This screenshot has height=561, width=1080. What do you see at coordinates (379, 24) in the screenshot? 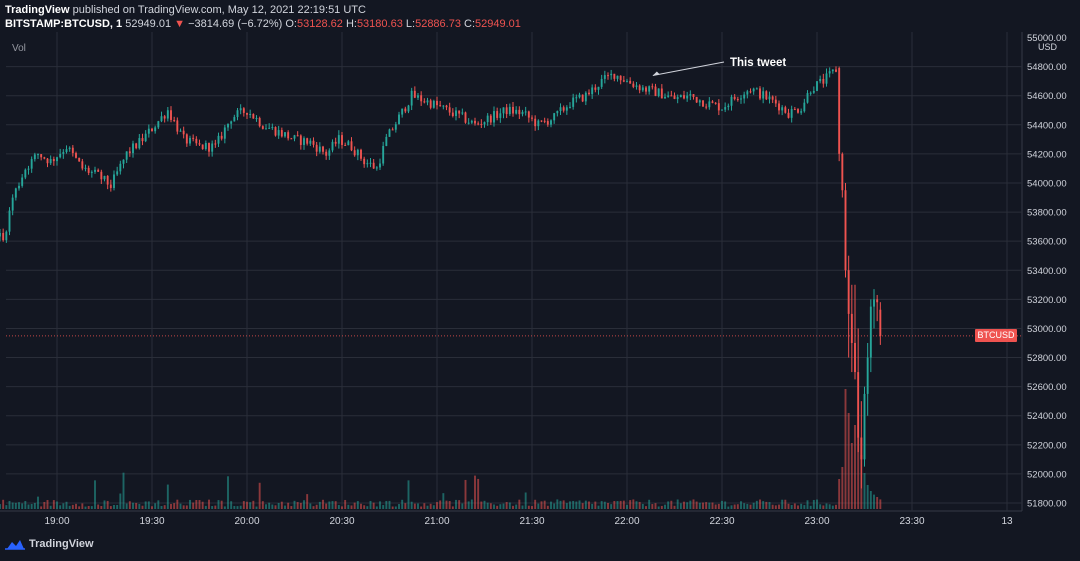
I see `high-value: 53180.63` at bounding box center [379, 24].